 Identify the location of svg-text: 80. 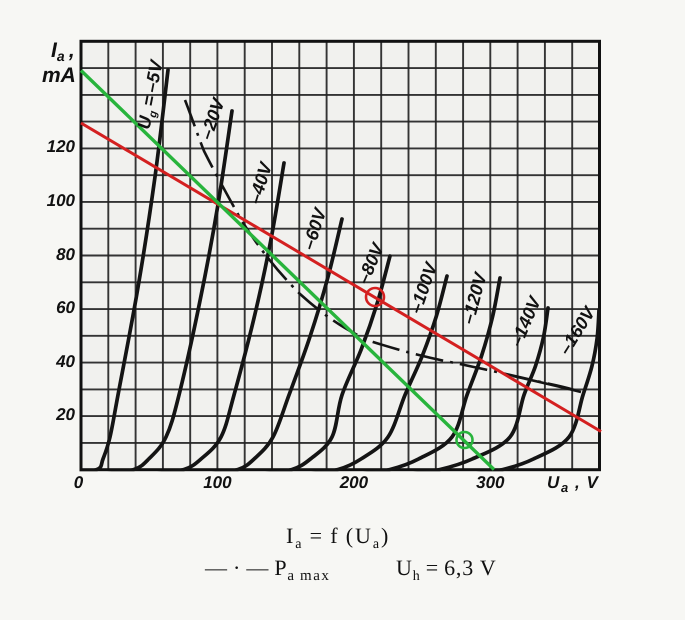
(65, 254).